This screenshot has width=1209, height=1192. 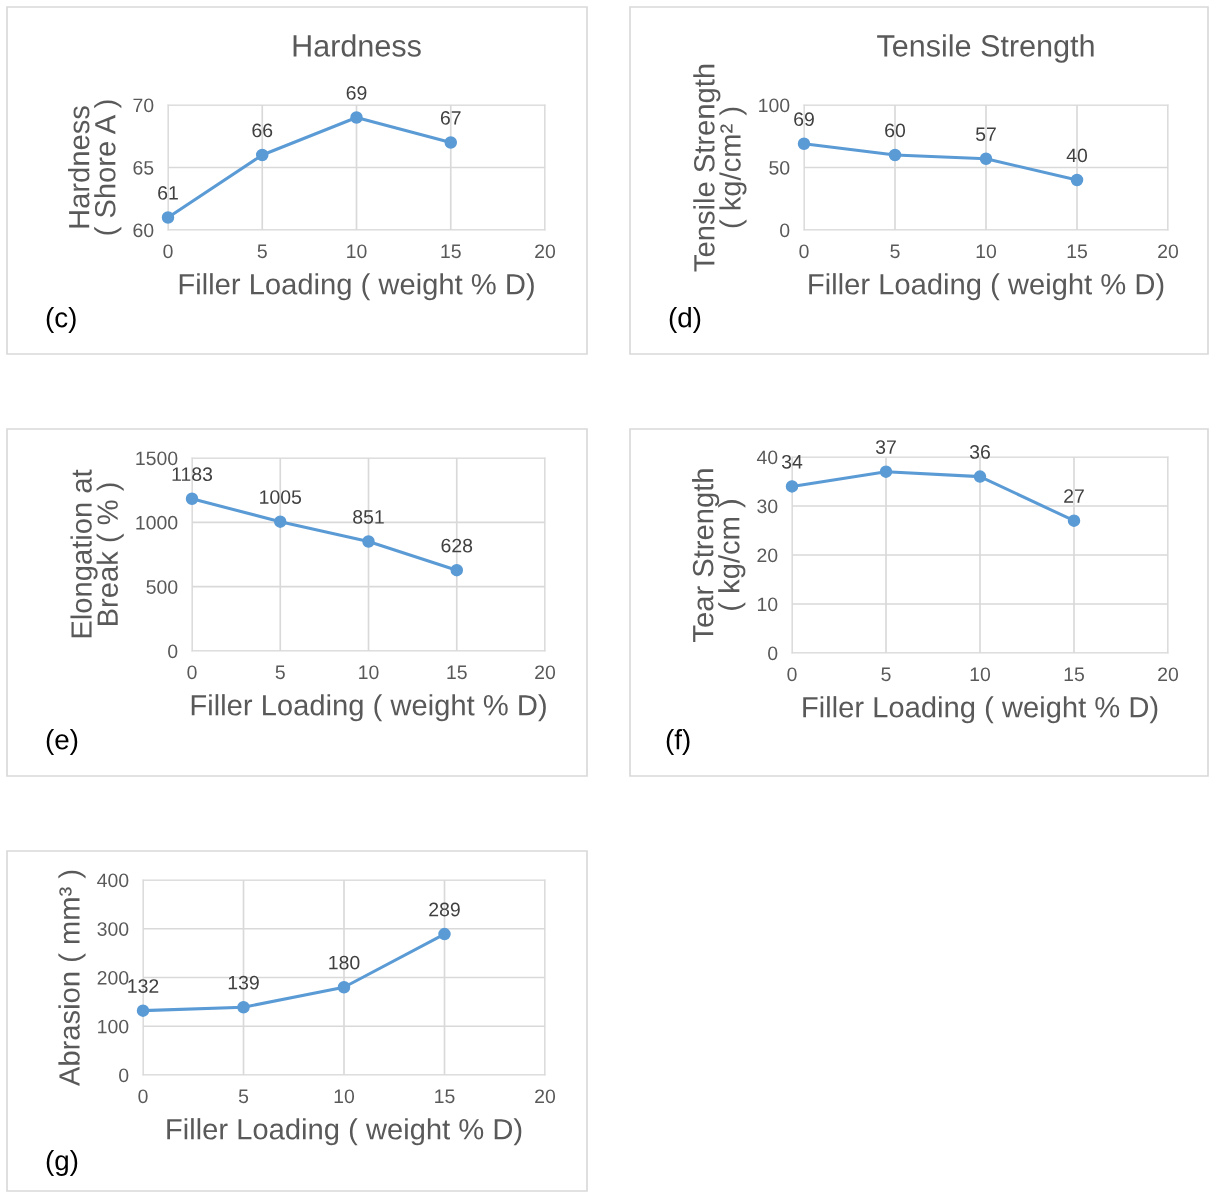 I want to click on chart-title: Tensile Strength, so click(x=985, y=48).